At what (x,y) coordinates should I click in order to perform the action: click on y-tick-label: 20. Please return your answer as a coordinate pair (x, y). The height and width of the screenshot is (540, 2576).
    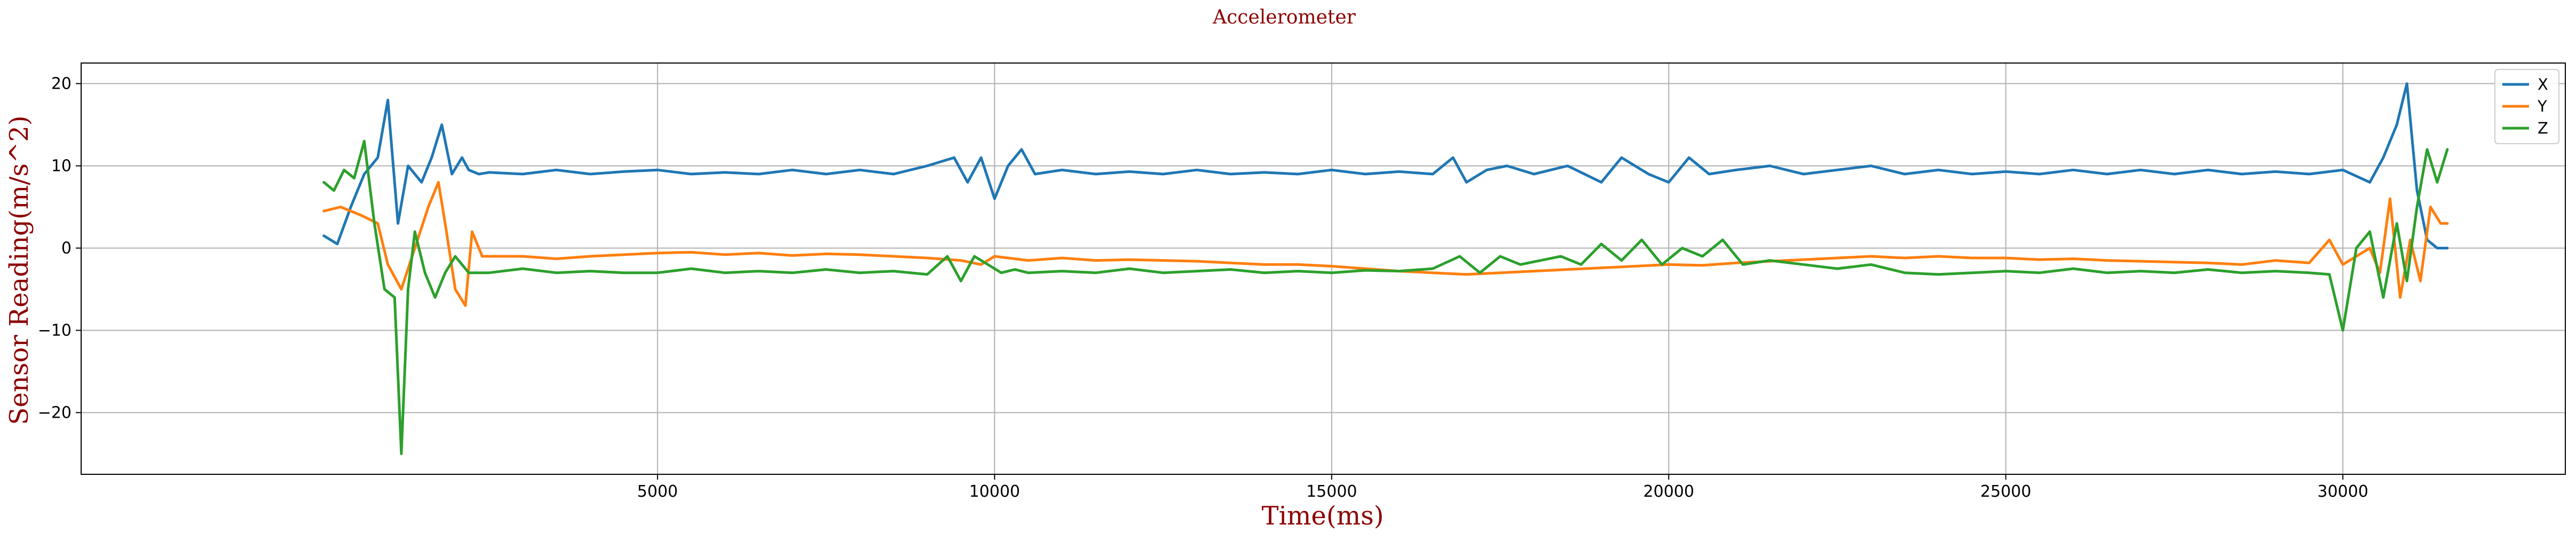
    Looking at the image, I should click on (61, 84).